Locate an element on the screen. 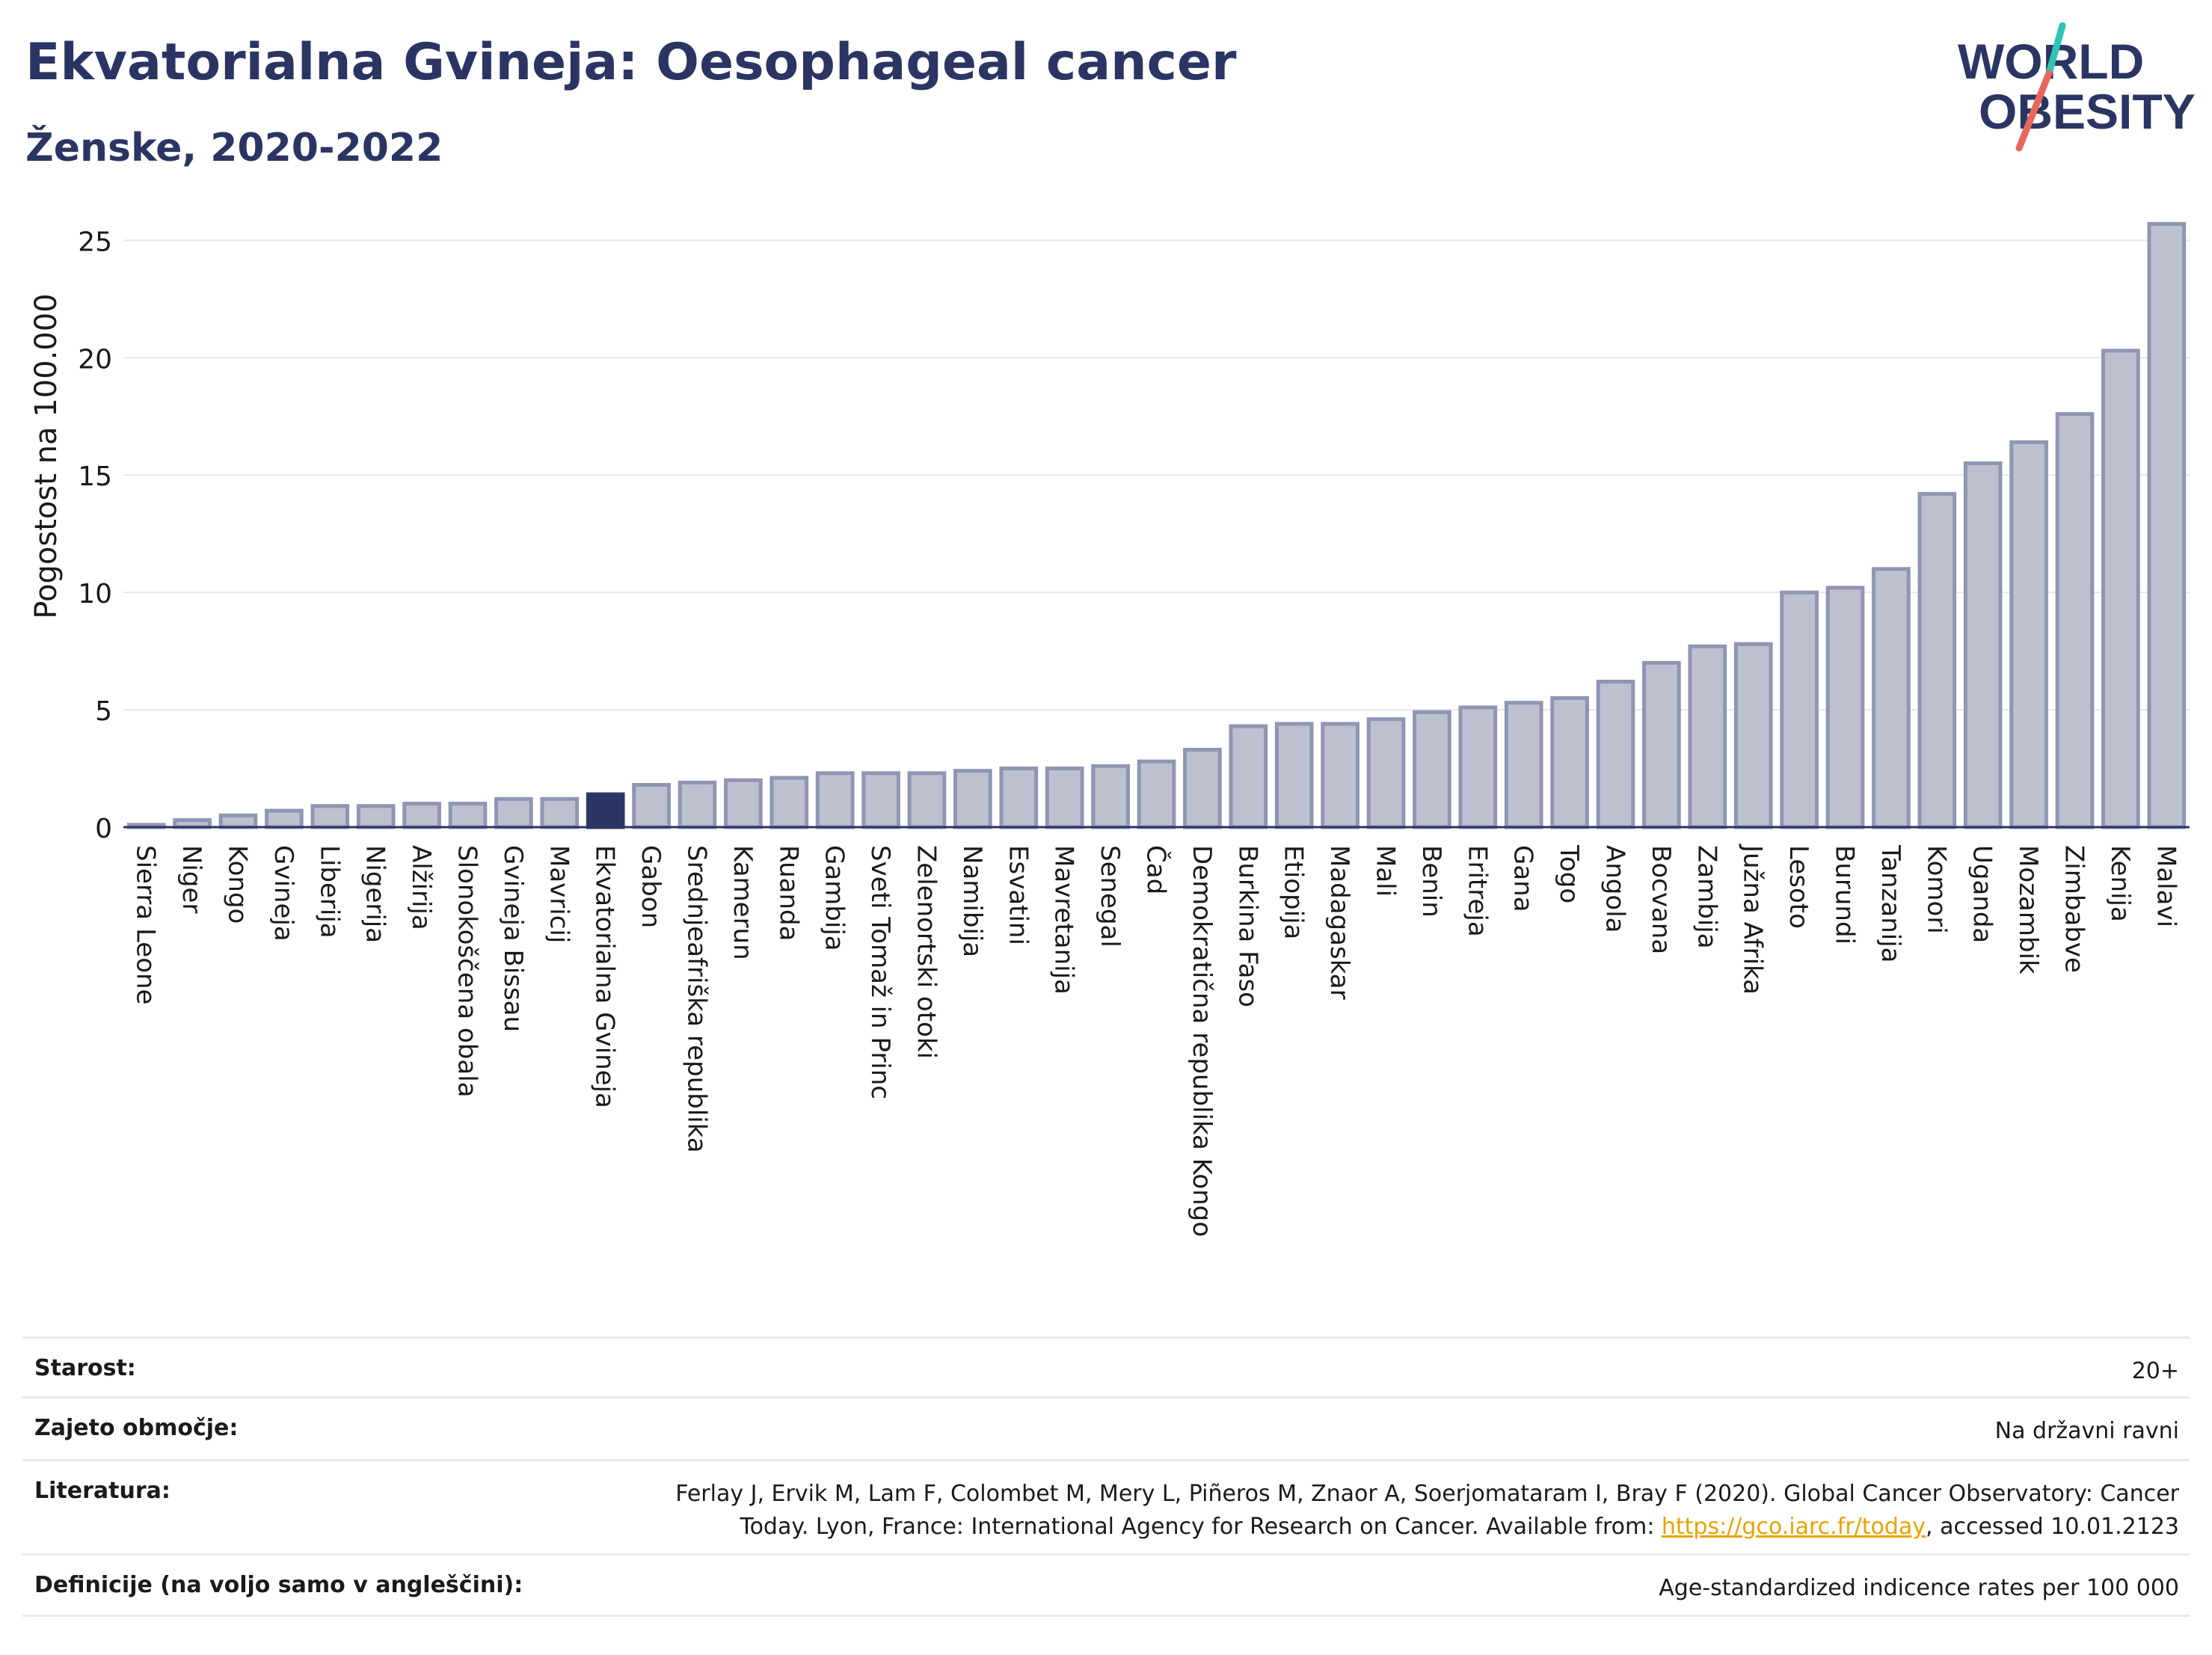  page-title: Ekvatorialna Gvineja: Oesophageal cancer is located at coordinates (631, 62).